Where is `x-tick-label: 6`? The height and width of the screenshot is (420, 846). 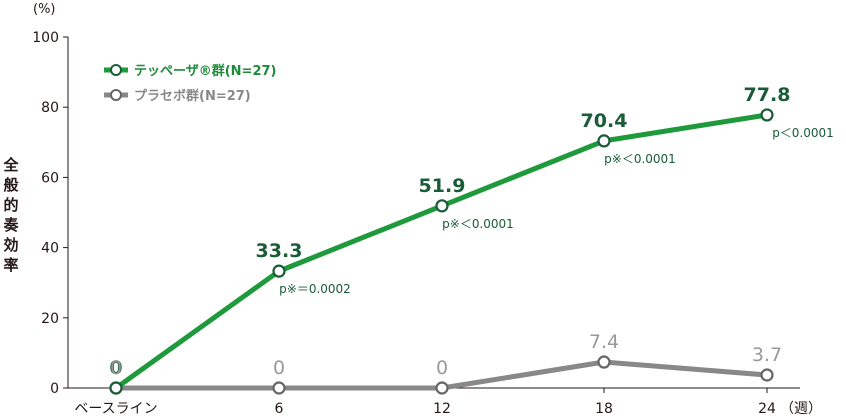 x-tick-label: 6 is located at coordinates (279, 409).